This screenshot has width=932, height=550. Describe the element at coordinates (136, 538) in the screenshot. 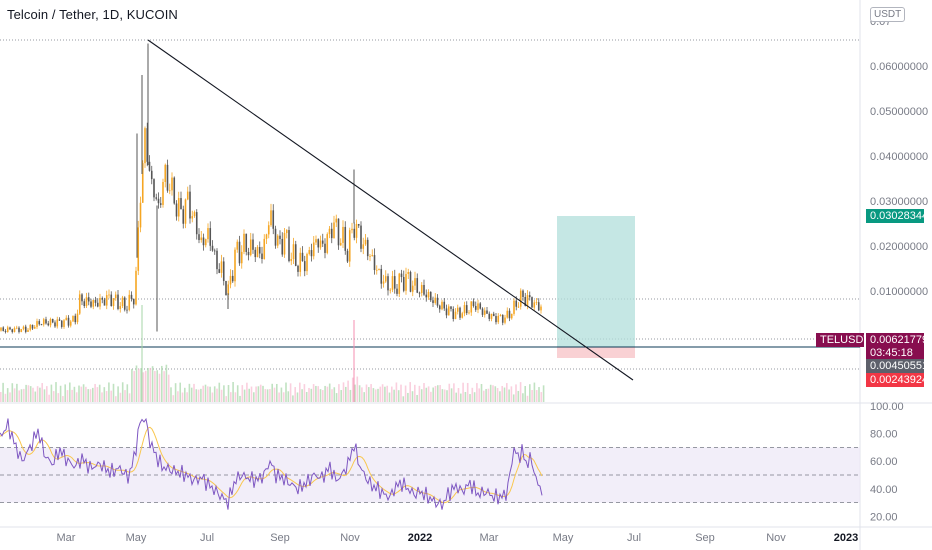

I see `time-axis-label: May` at that location.